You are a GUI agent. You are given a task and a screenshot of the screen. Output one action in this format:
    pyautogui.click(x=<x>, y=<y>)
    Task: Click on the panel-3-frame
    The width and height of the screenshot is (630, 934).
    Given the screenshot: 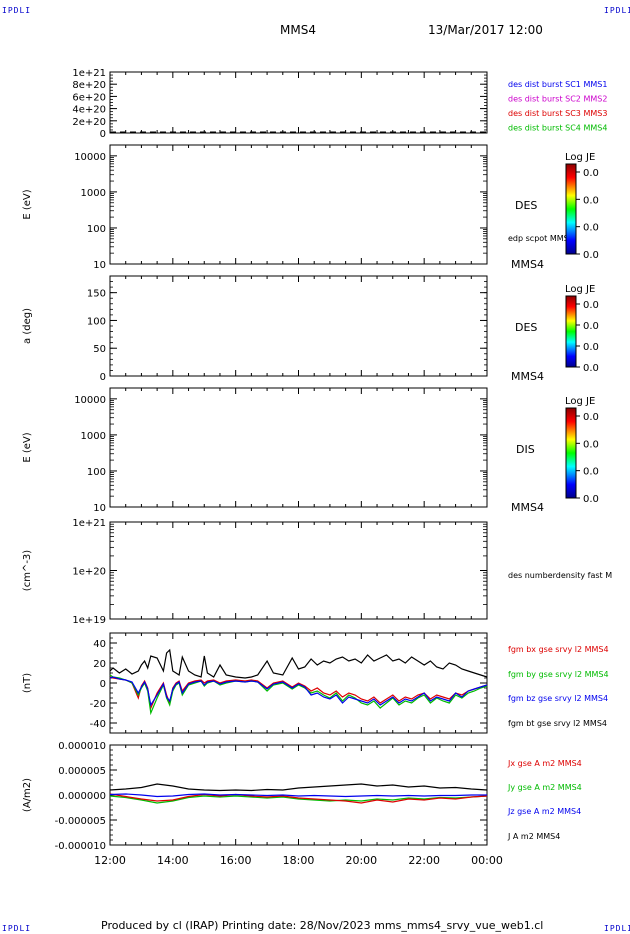 What is the action you would take?
    pyautogui.click(x=298, y=326)
    